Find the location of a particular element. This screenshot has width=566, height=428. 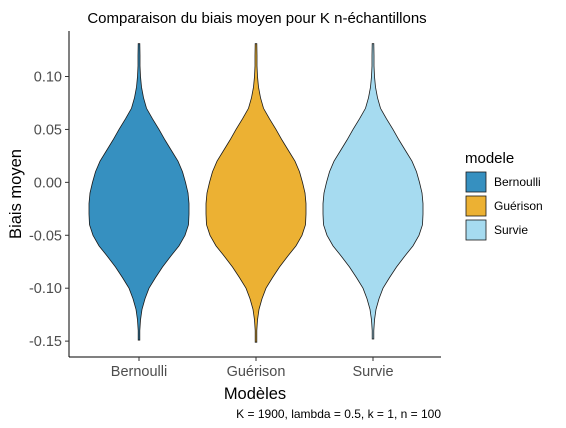

y-axis-ticks: -0.15 -0.10 -0.05 0.00 0.05 0.10 is located at coordinates (49, 210).